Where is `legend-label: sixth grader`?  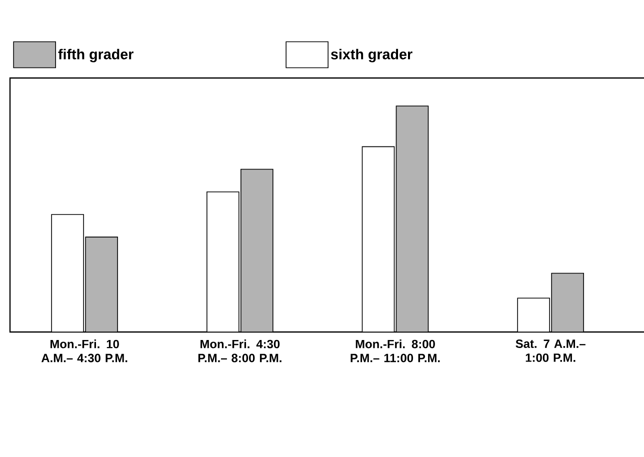
legend-label: sixth grader is located at coordinates (371, 55).